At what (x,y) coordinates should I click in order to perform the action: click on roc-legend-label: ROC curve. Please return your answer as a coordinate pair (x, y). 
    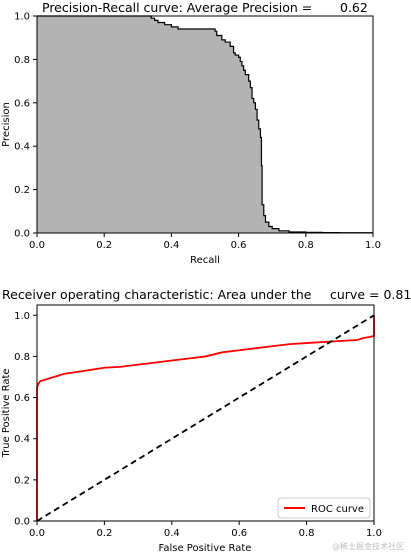
    Looking at the image, I should click on (337, 509).